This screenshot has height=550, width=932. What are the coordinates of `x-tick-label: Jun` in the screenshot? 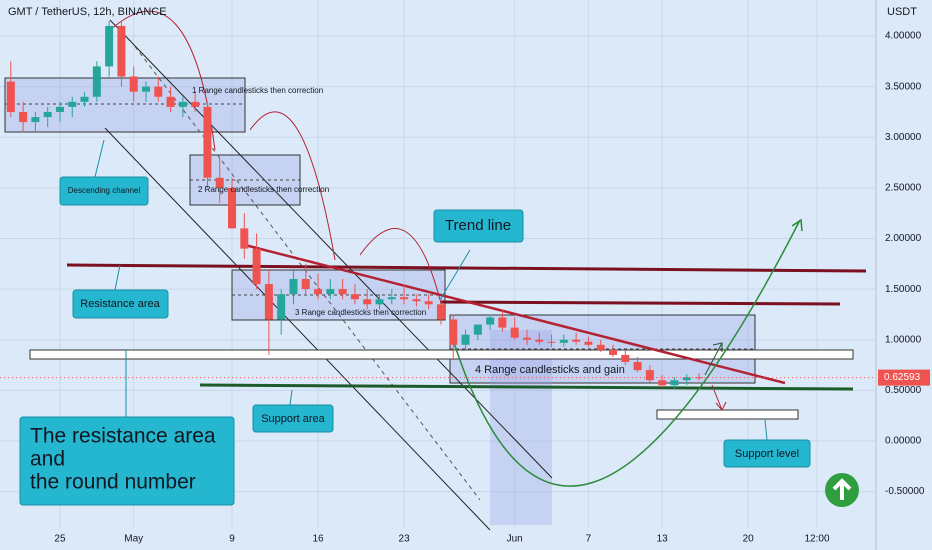 It's located at (515, 539).